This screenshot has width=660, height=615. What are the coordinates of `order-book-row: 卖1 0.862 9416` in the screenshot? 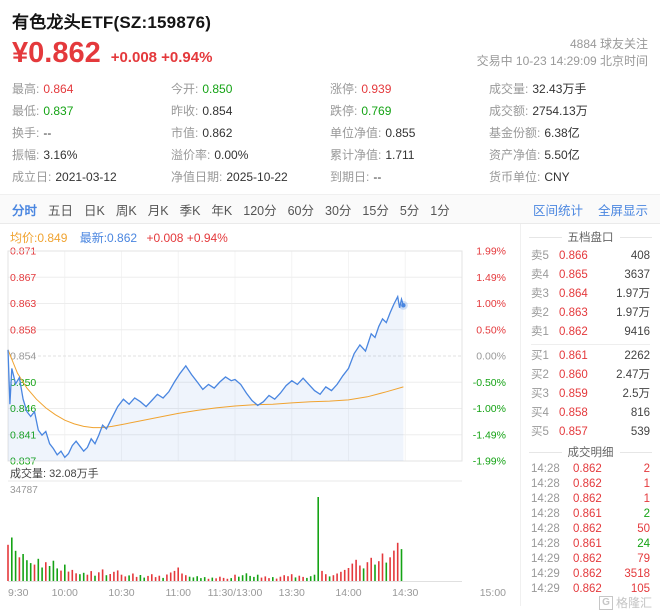 It's located at (590, 332).